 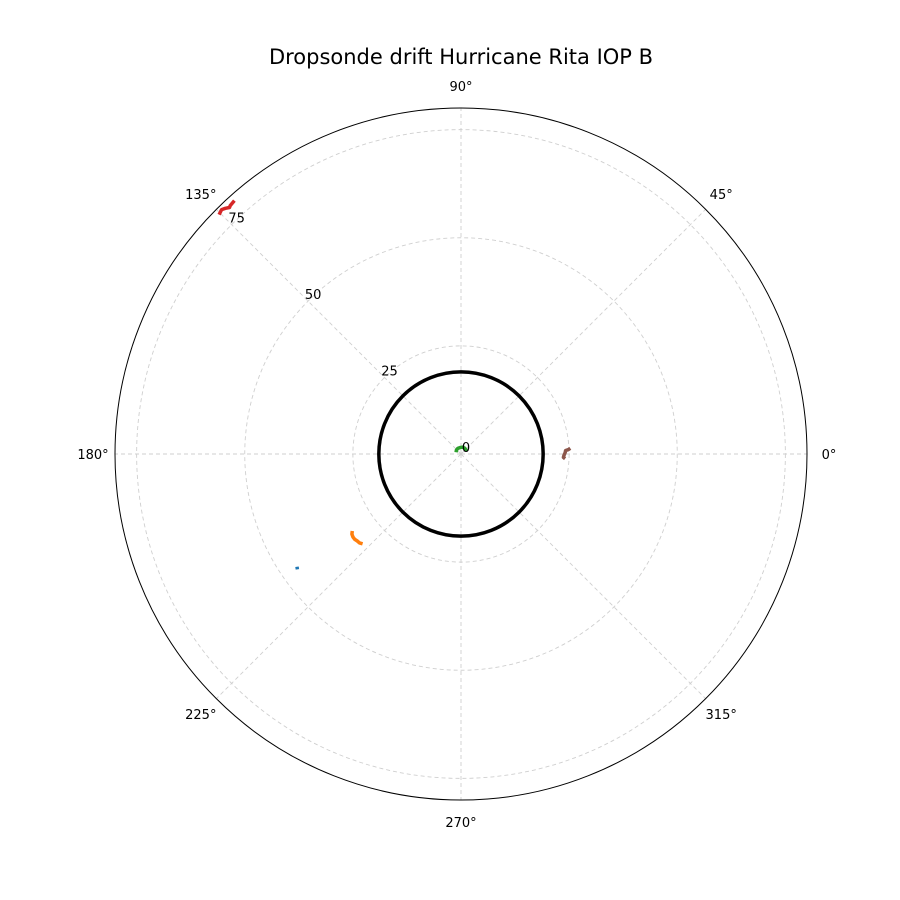 I want to click on theta-tick-label: 135°, so click(x=200, y=195).